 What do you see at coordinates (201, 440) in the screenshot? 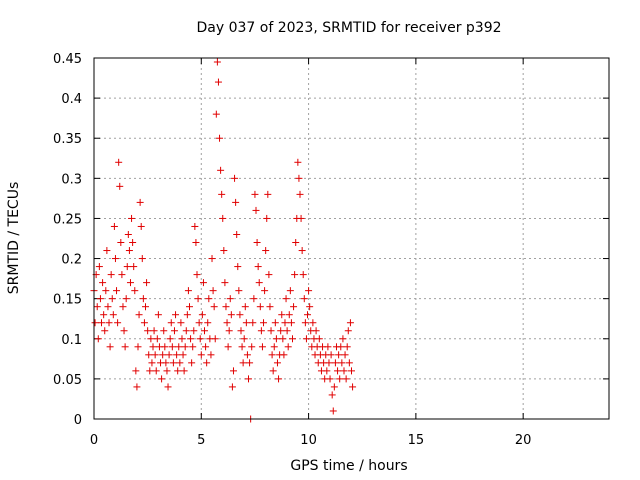
I see `x-tick-label: 5` at bounding box center [201, 440].